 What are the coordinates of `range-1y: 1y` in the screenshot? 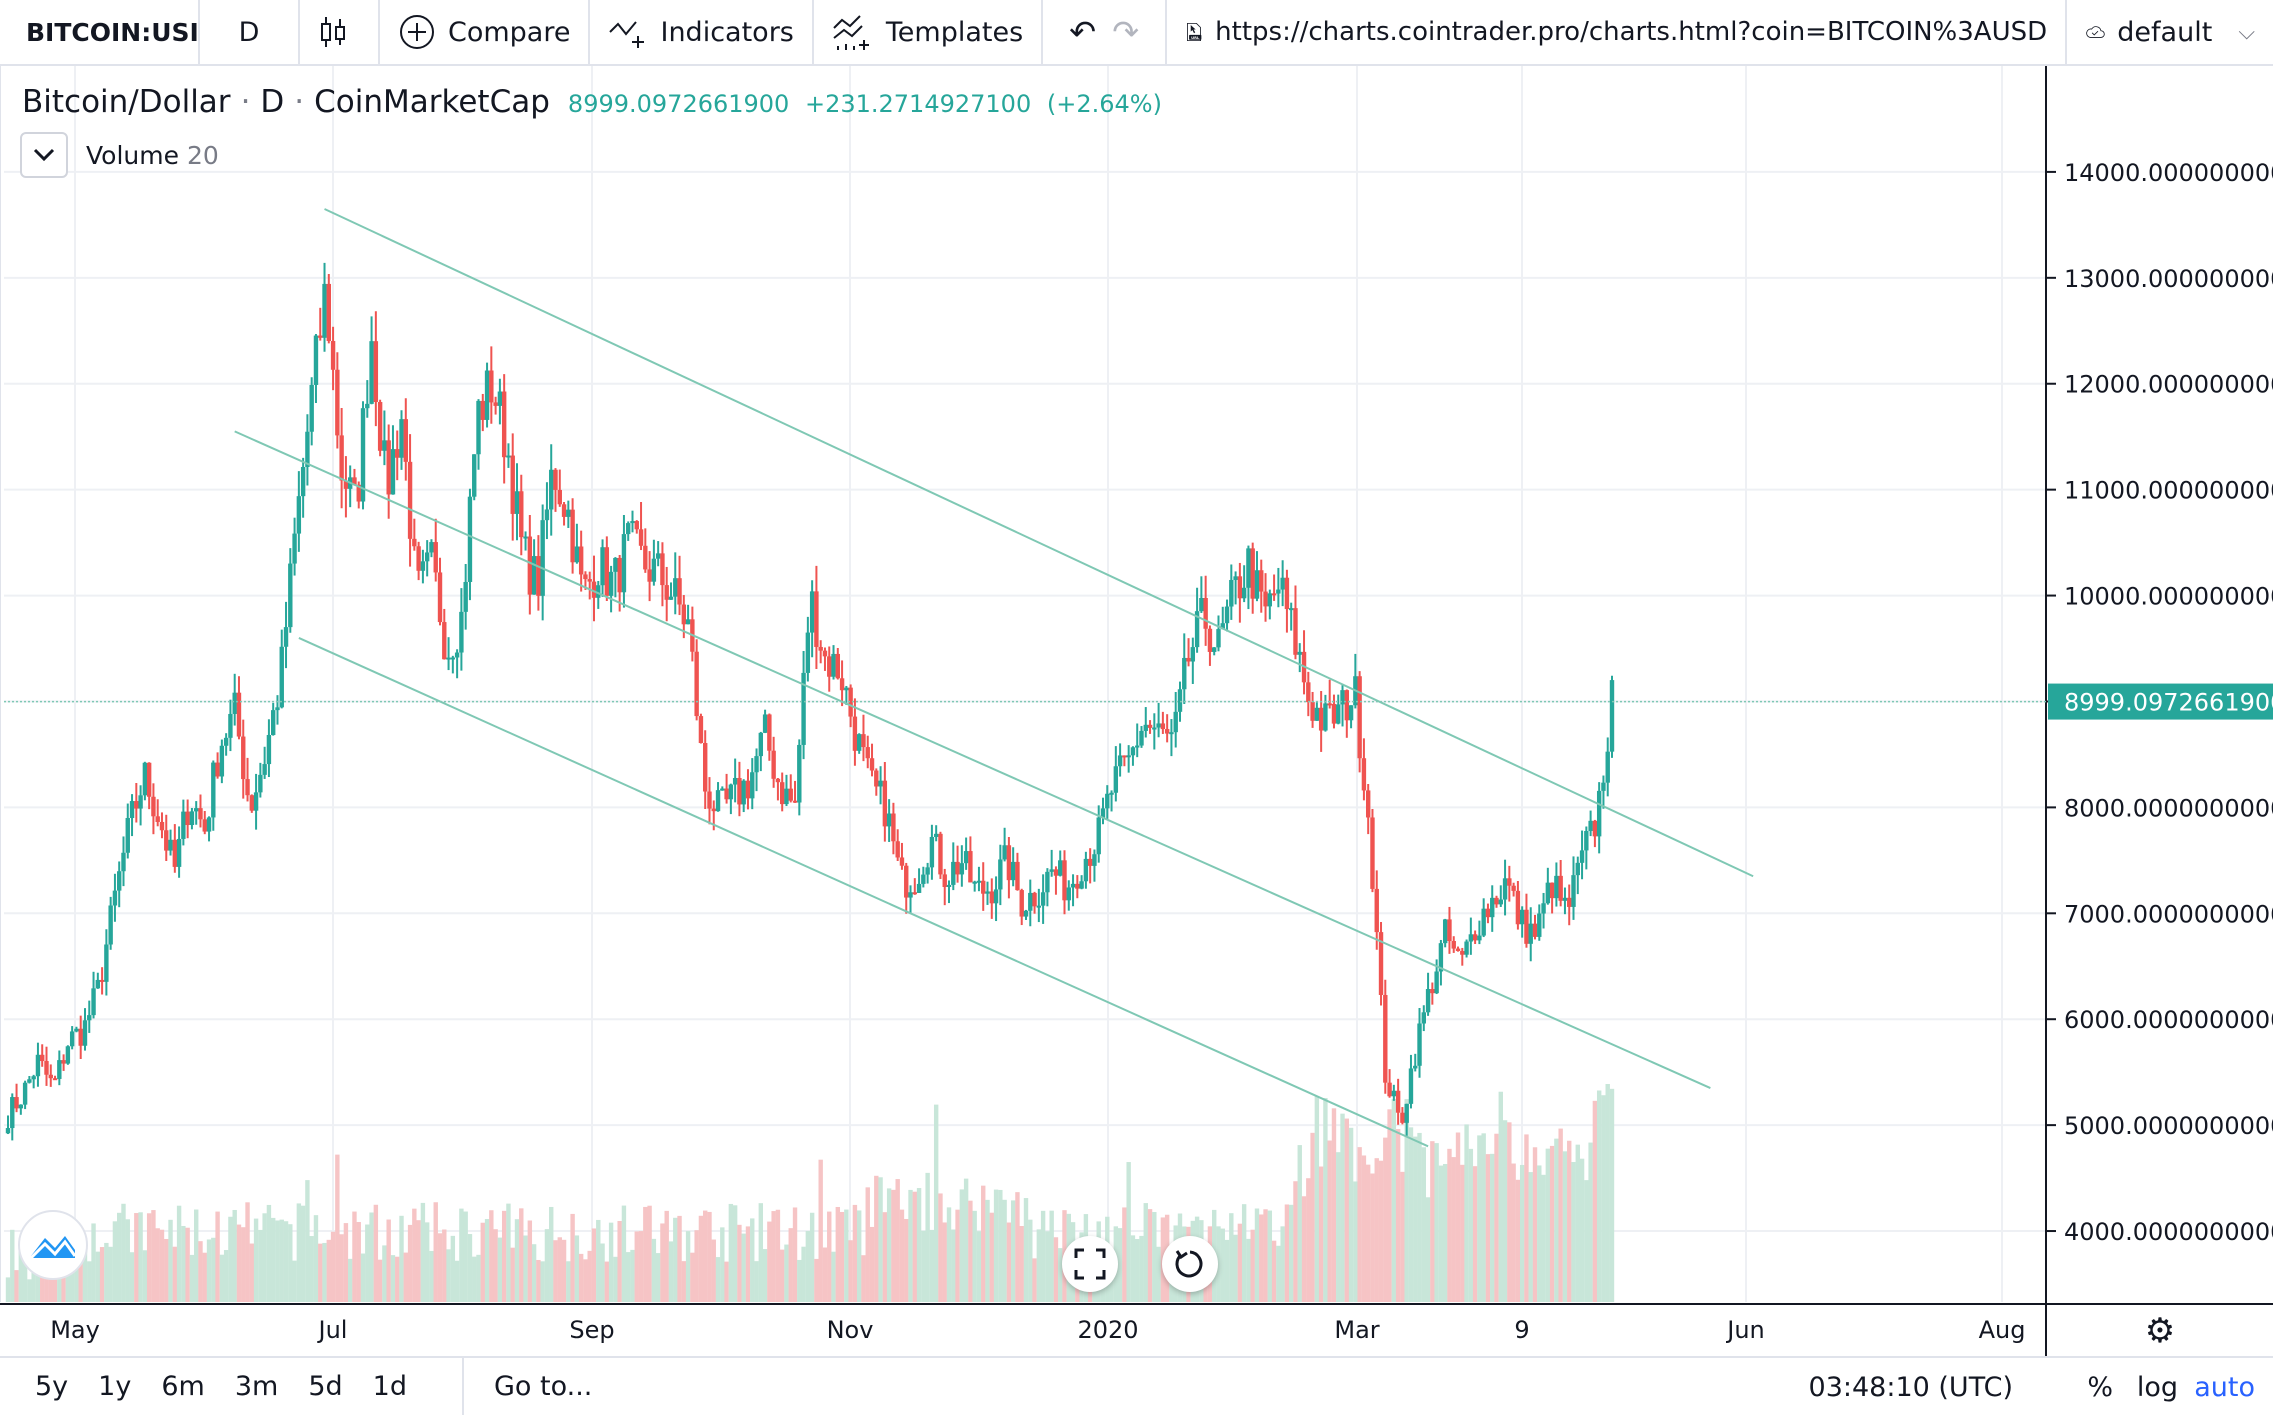 It's located at (115, 1386).